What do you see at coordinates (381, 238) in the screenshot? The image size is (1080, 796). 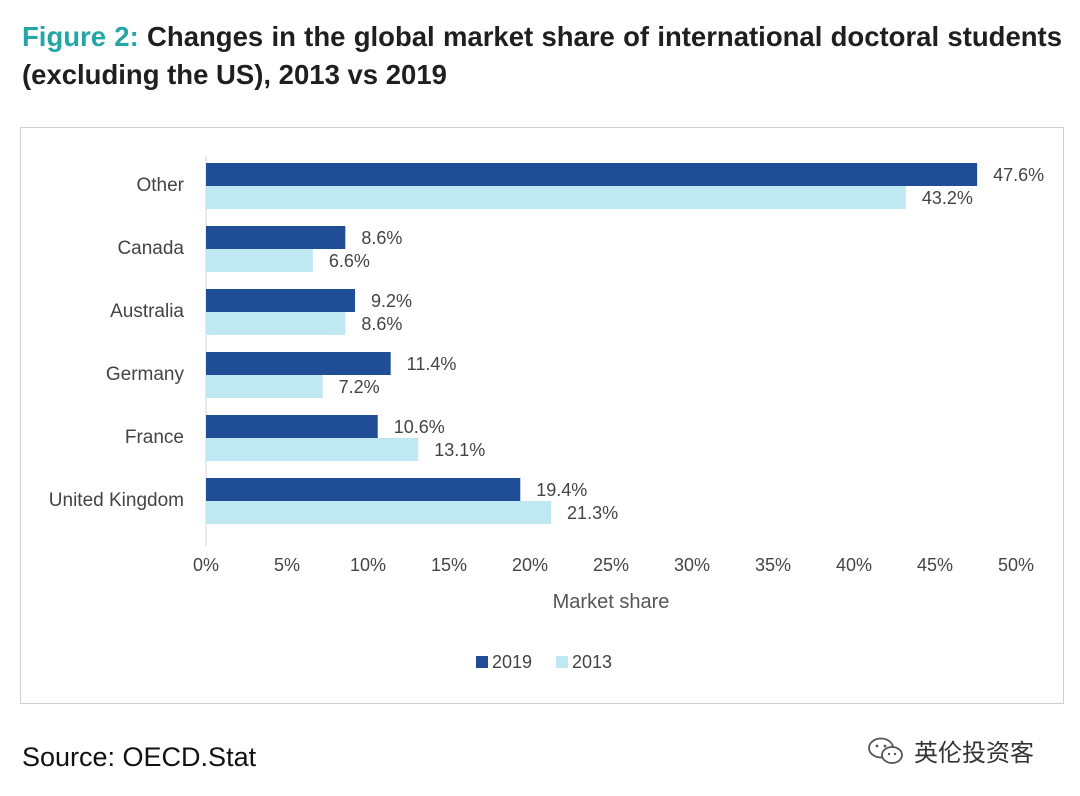 I see `data-label-2019: 8.6%` at bounding box center [381, 238].